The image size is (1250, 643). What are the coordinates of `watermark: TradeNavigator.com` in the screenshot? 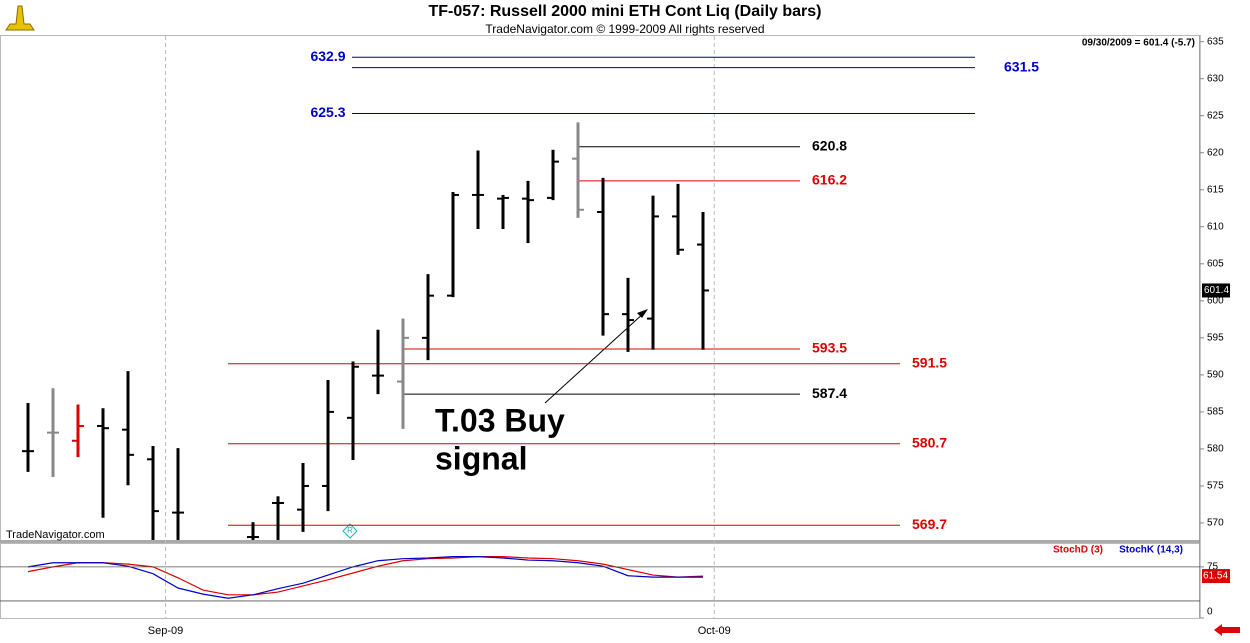 It's located at (55, 535).